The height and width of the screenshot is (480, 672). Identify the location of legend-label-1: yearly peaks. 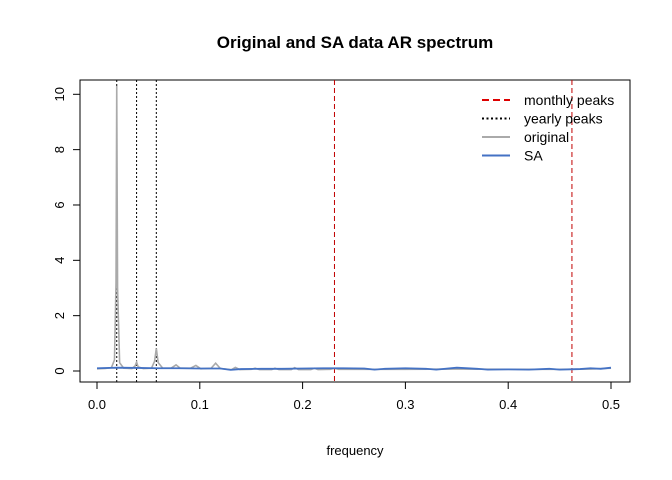
(563, 119).